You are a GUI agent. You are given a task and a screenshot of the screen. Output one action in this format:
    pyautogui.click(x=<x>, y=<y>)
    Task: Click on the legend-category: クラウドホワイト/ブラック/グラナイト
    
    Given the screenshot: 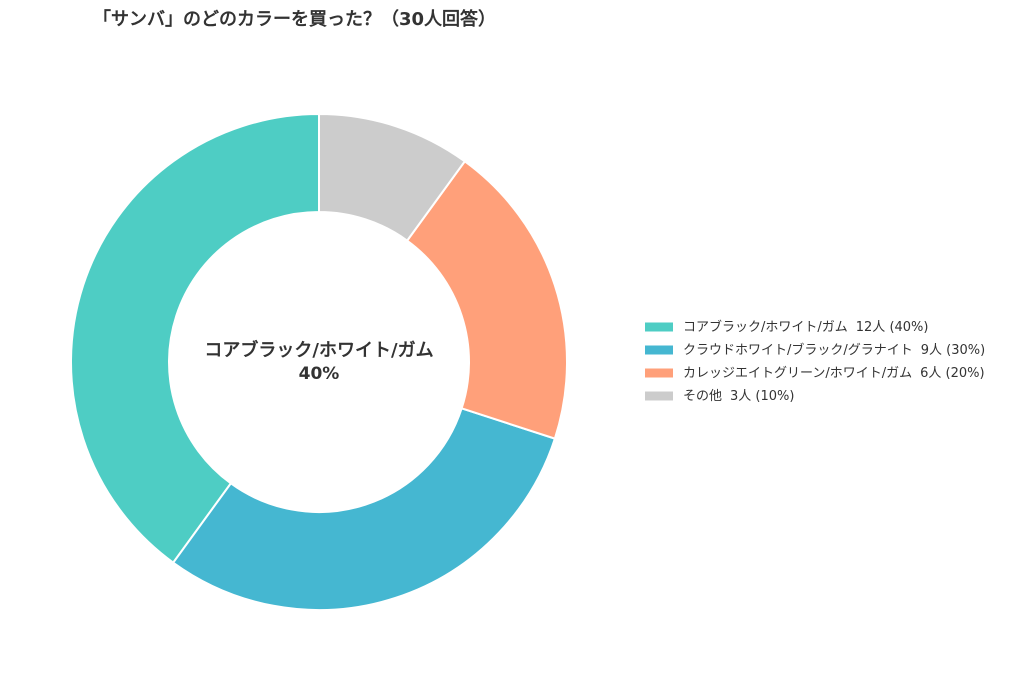 What is the action you would take?
    pyautogui.click(x=798, y=350)
    